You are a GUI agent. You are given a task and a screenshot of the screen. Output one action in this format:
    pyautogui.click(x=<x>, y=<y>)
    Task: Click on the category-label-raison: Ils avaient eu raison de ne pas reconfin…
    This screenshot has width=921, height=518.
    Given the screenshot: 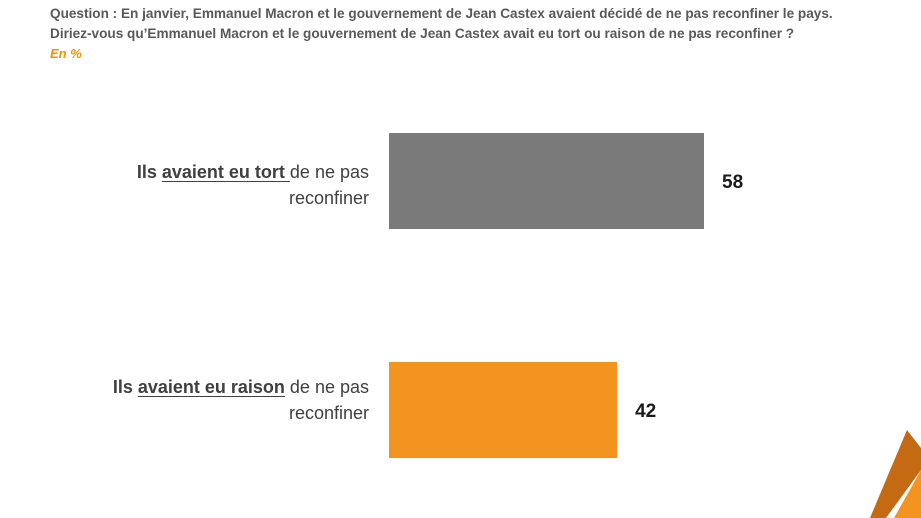 What is the action you would take?
    pyautogui.click(x=209, y=400)
    